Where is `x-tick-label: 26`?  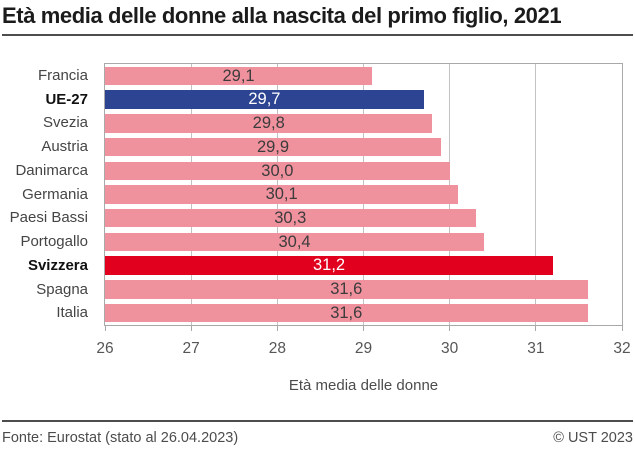 x-tick-label: 26 is located at coordinates (105, 348).